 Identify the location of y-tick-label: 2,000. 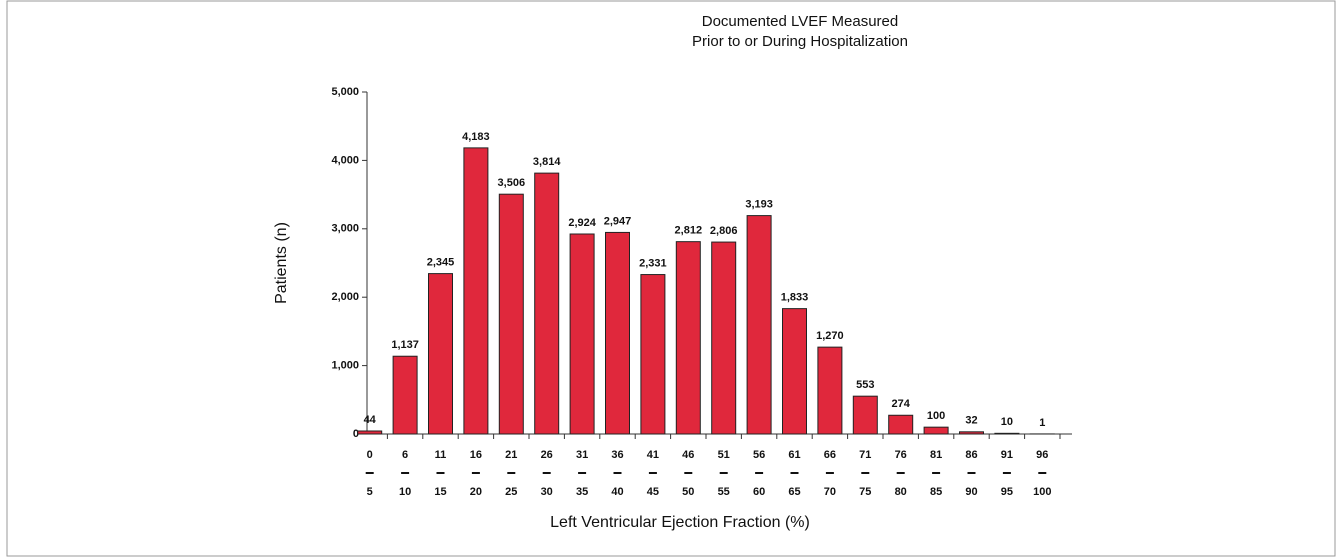
(345, 297).